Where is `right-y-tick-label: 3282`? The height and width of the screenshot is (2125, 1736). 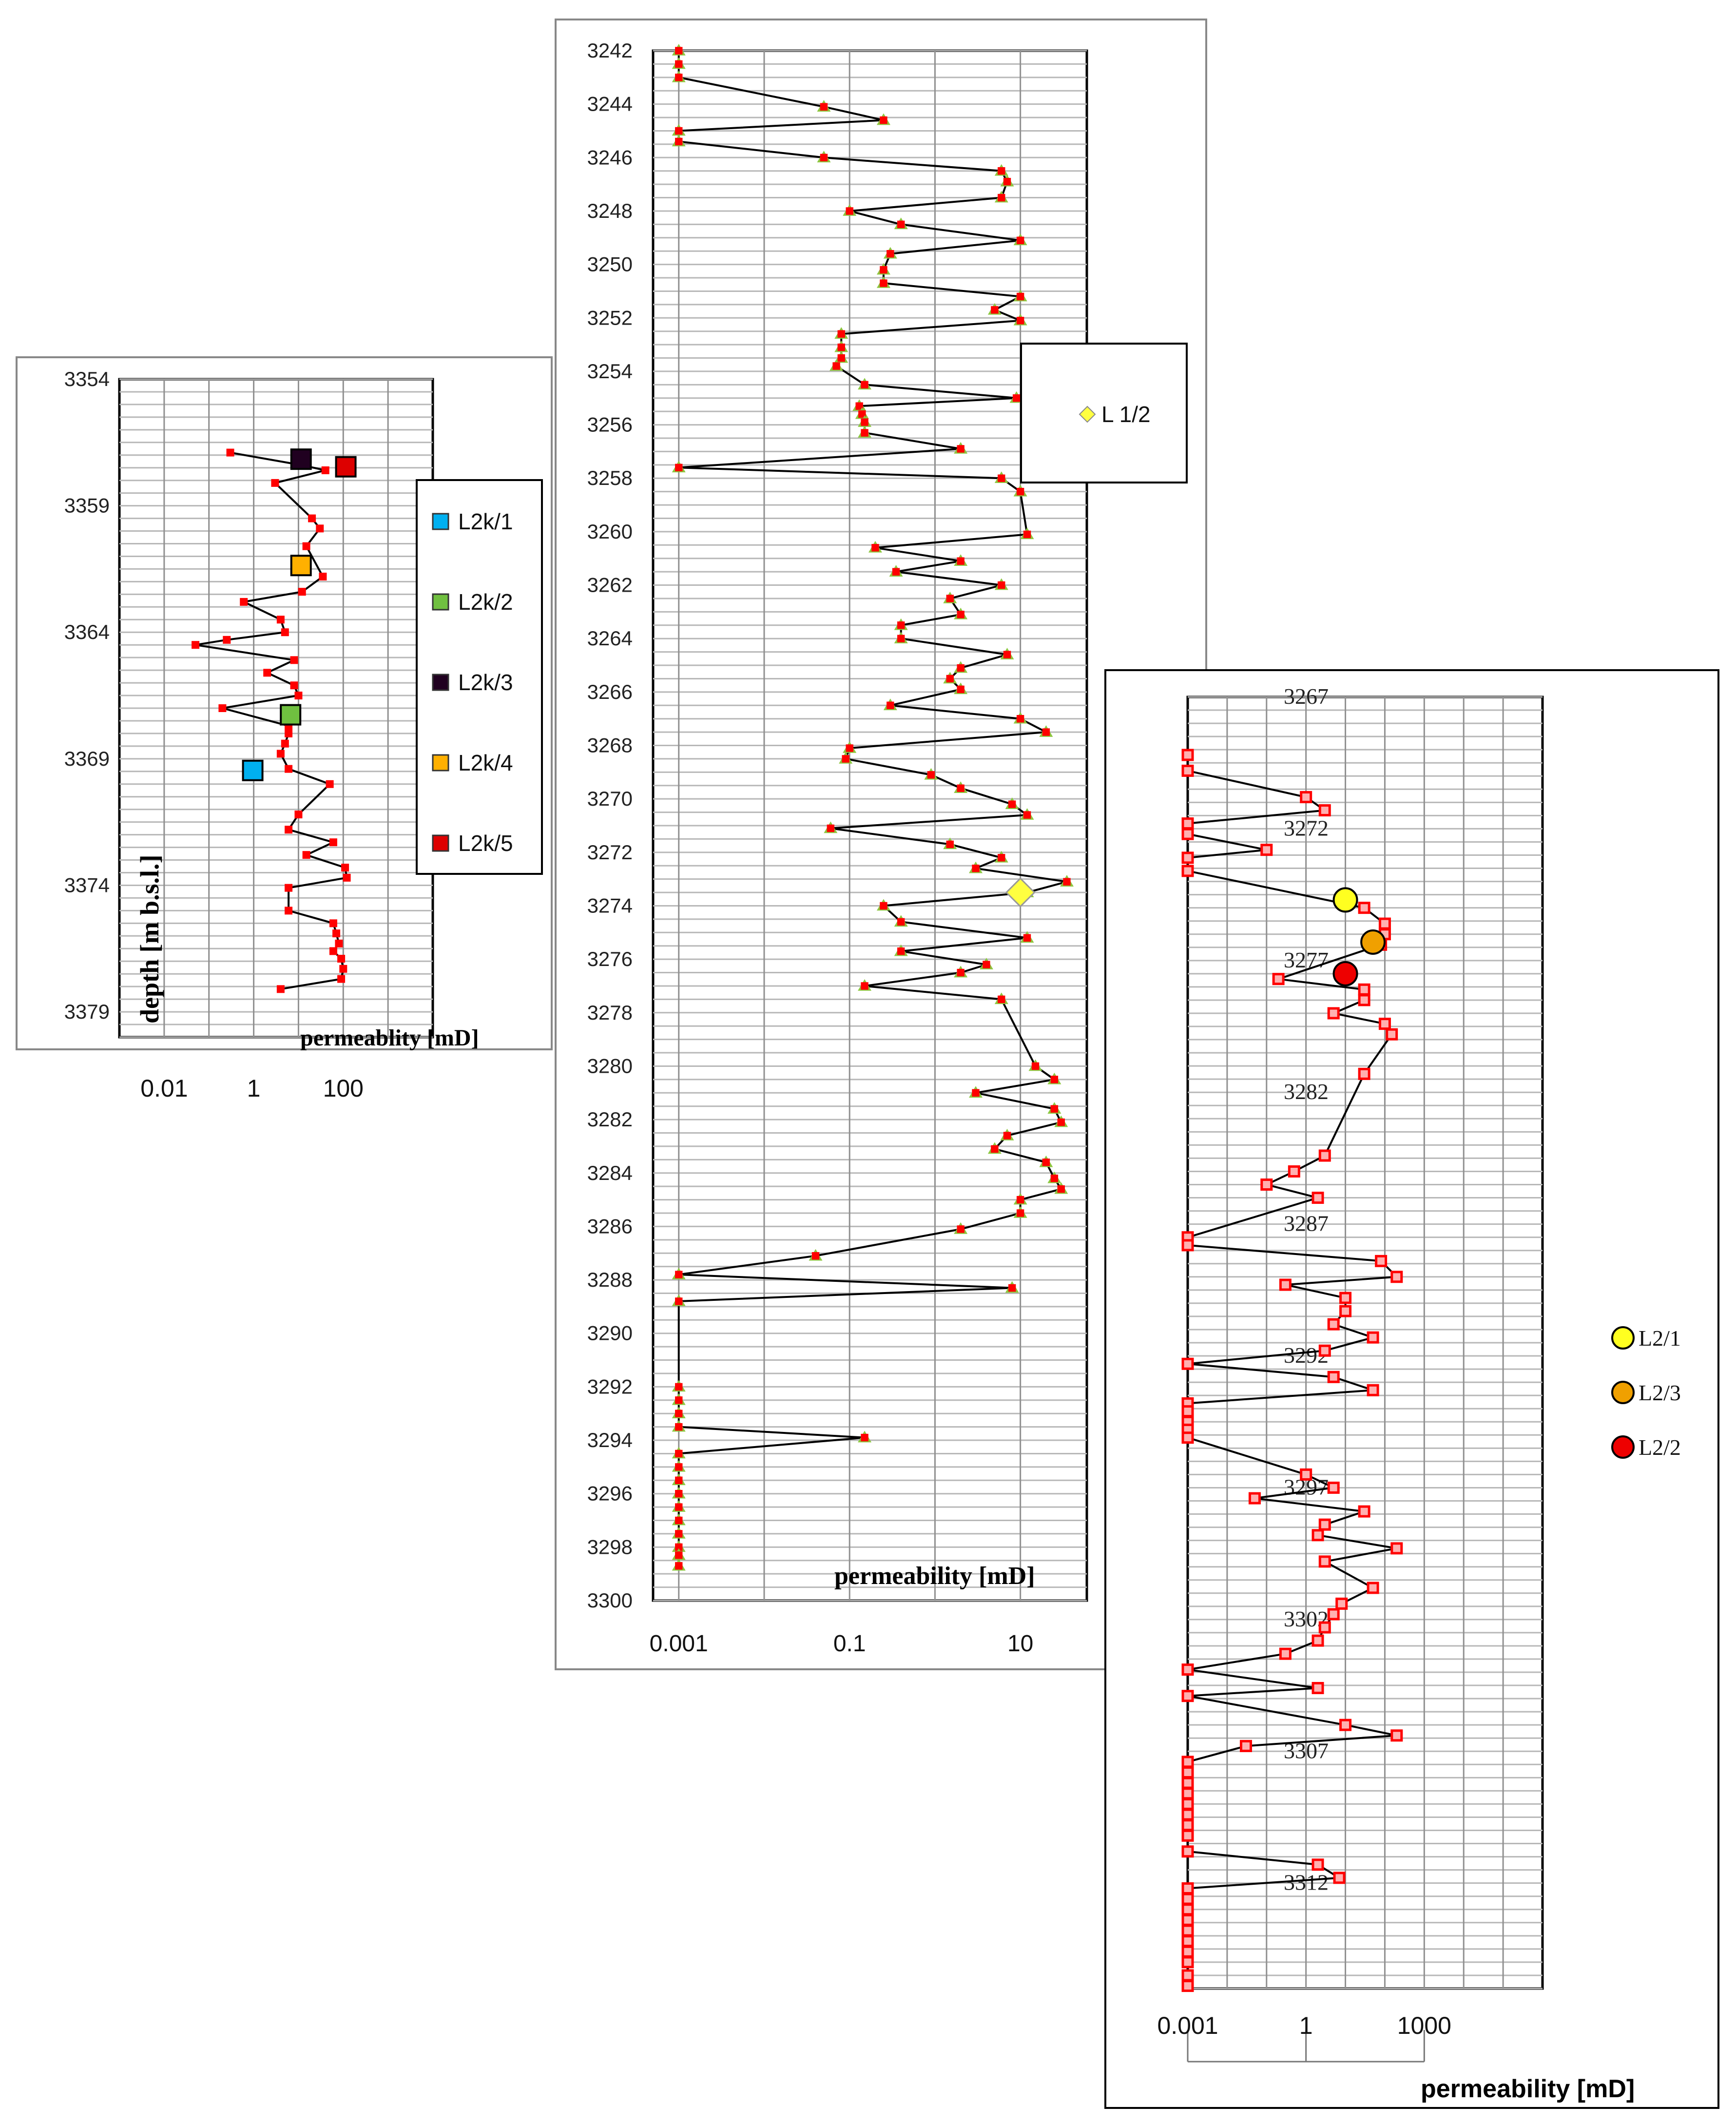
right-y-tick-label: 3282 is located at coordinates (1306, 1091).